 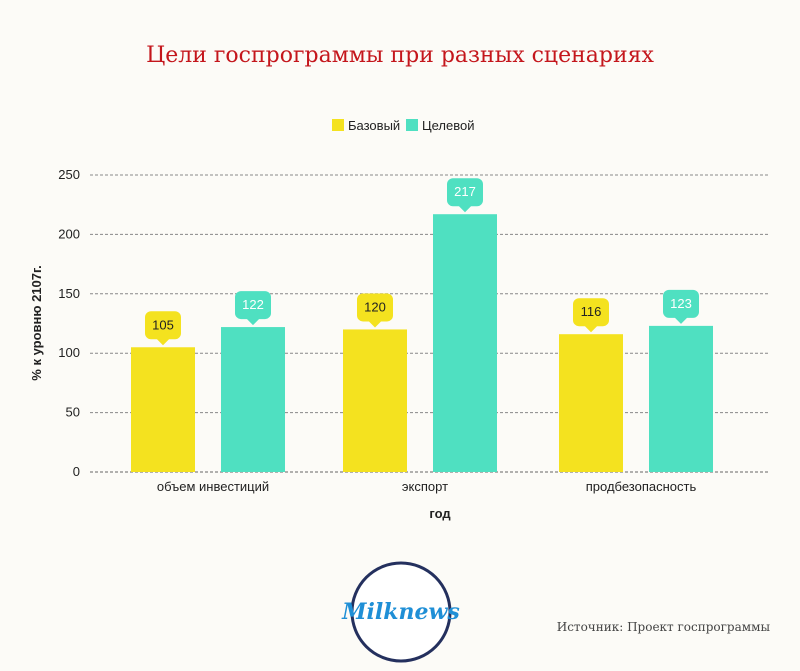 I want to click on legend: Базовый Целевой, so click(x=403, y=125).